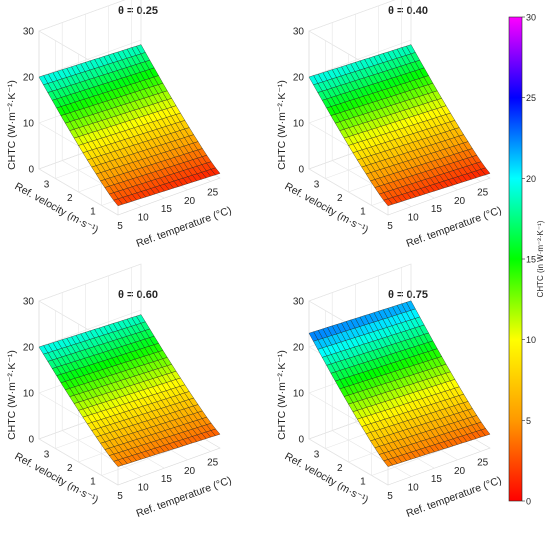 The image size is (550, 539). I want to click on colorbar: 0 5 10 15 20 25 30 CHTC (in W·m⁻²·K⁻¹), so click(526, 260).